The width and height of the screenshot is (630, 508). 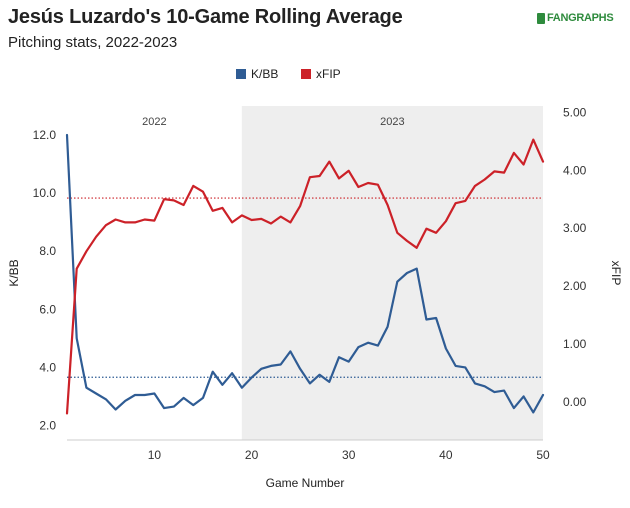 What do you see at coordinates (155, 455) in the screenshot?
I see `x-tick-label: 10` at bounding box center [155, 455].